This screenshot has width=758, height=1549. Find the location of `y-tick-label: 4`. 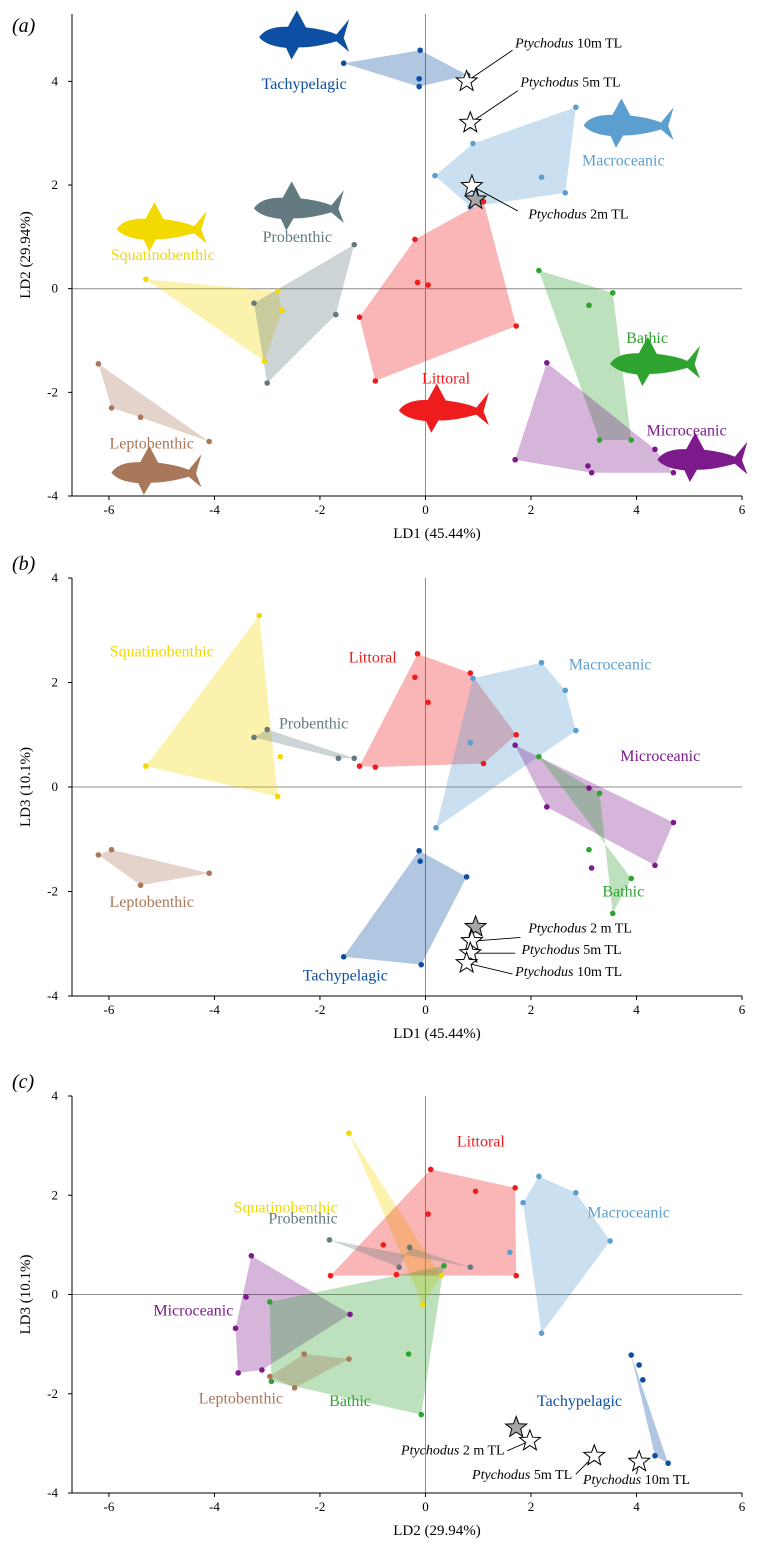

y-tick-label: 4 is located at coordinates (55, 577).